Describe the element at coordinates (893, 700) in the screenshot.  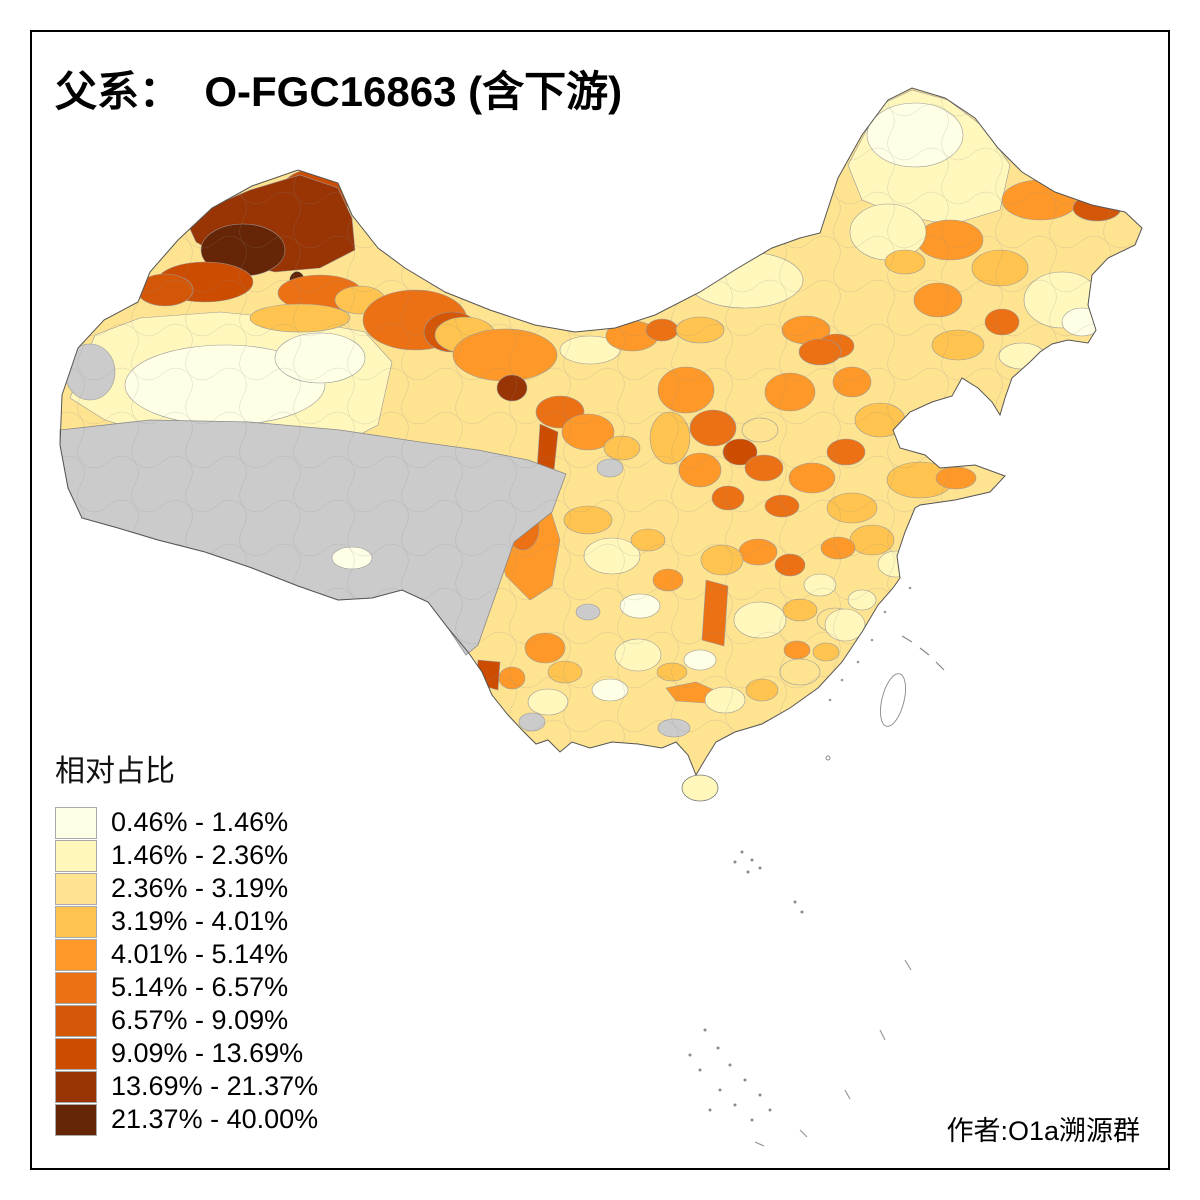
I see `taiwan-island` at that location.